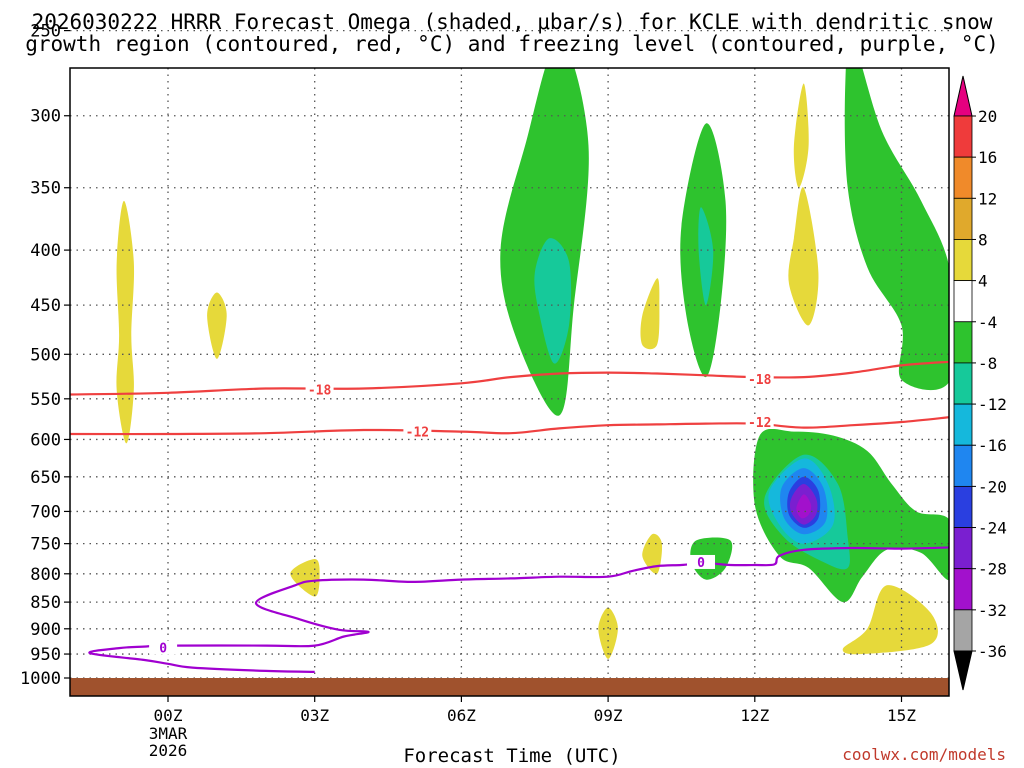 Image resolution: width=1024 pixels, height=768 pixels. Describe the element at coordinates (45, 251) in the screenshot. I see `y-tick-label-400: 400` at that location.